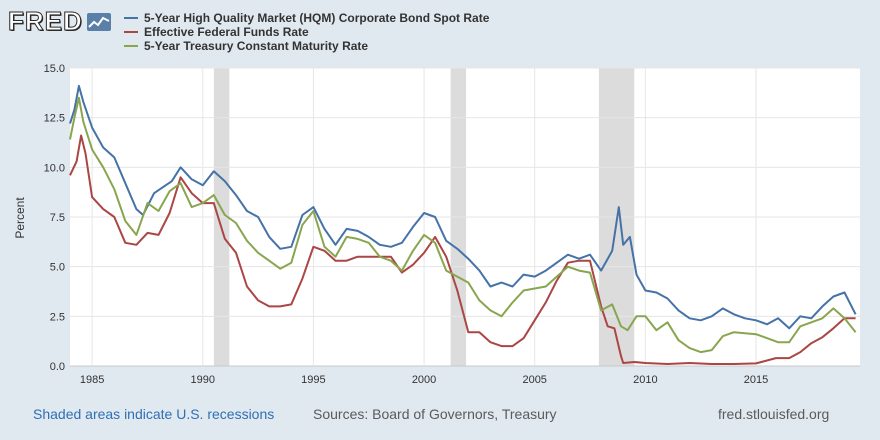 The height and width of the screenshot is (440, 880). I want to click on x-tick-label: 2015, so click(756, 380).